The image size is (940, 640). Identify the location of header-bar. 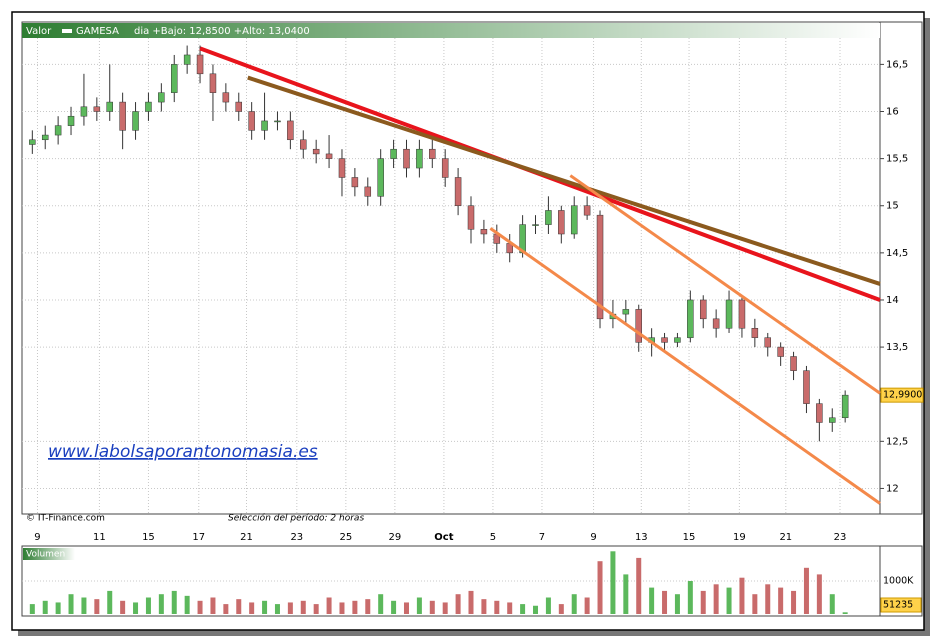
(451, 30).